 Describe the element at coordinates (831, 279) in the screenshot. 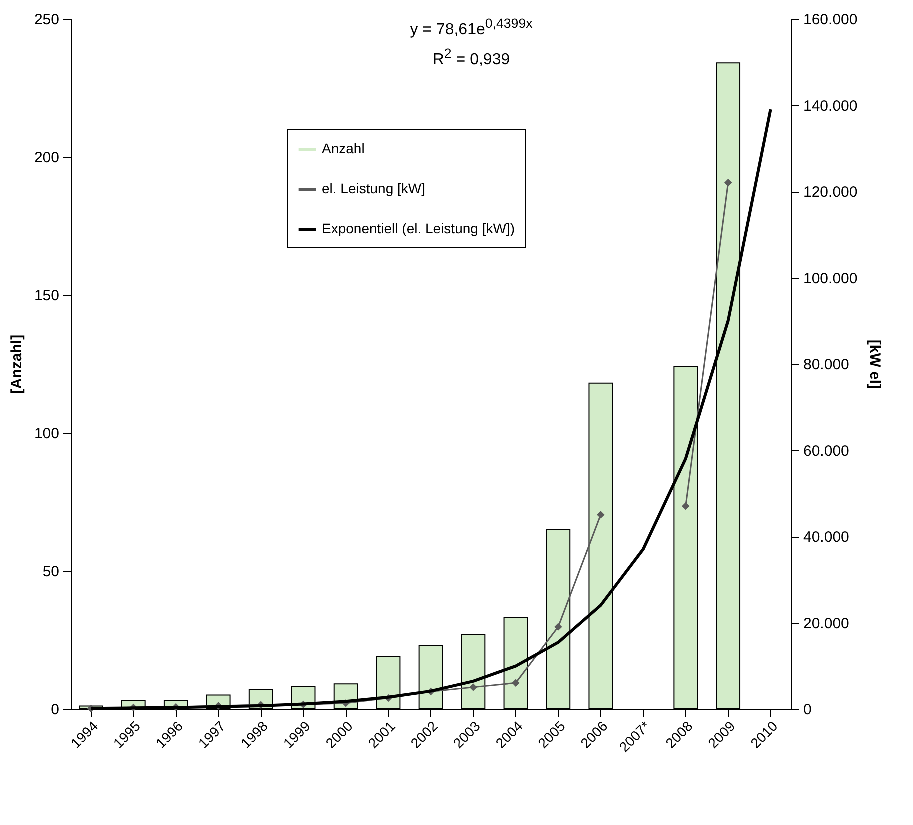

I see `y2-tick-label: 100.000` at that location.